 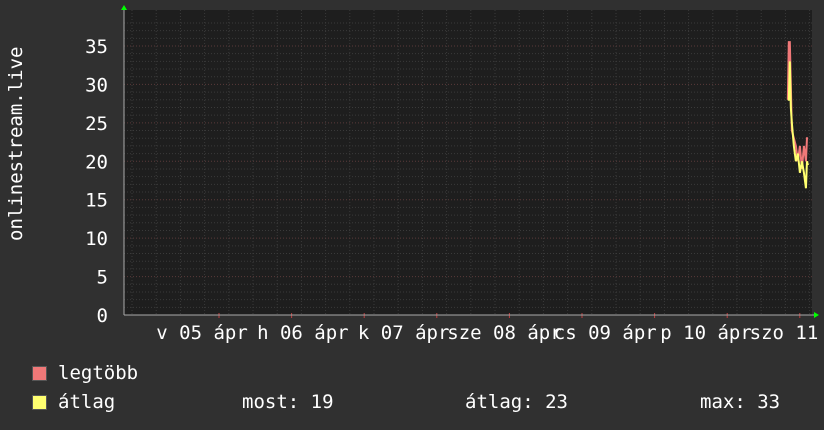 What do you see at coordinates (96, 85) in the screenshot?
I see `y-tick-label: 30` at bounding box center [96, 85].